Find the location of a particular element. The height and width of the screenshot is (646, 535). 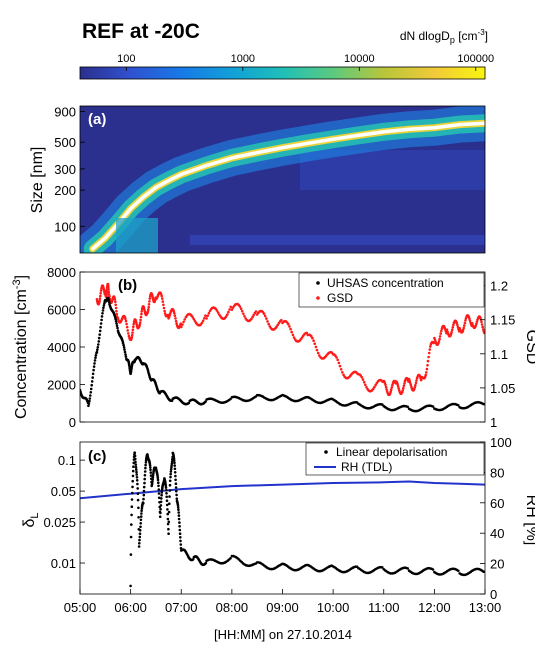

panel-c-ylabel-left-sub: L is located at coordinates (35, 515).